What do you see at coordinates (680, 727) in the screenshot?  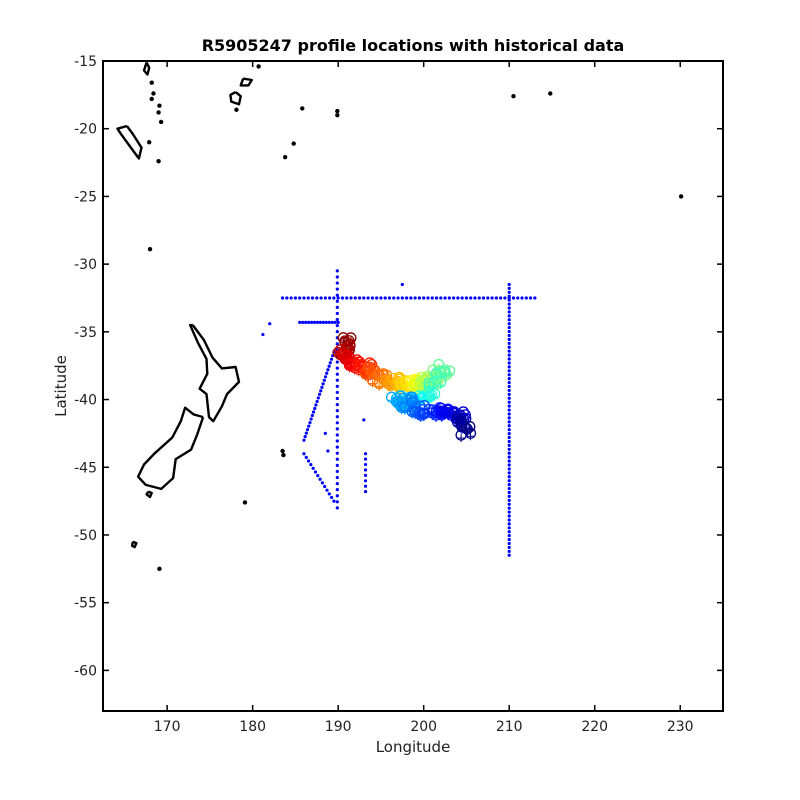 I see `x-tick-label: 230` at bounding box center [680, 727].